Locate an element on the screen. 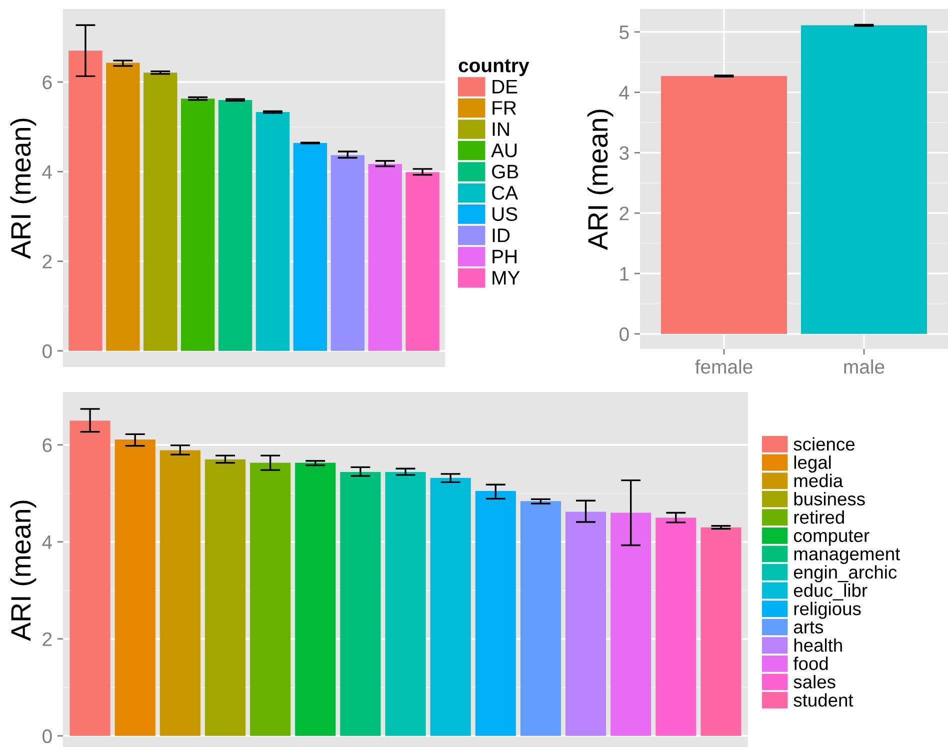 The height and width of the screenshot is (747, 948). legend-label: engin_archic is located at coordinates (845, 573).